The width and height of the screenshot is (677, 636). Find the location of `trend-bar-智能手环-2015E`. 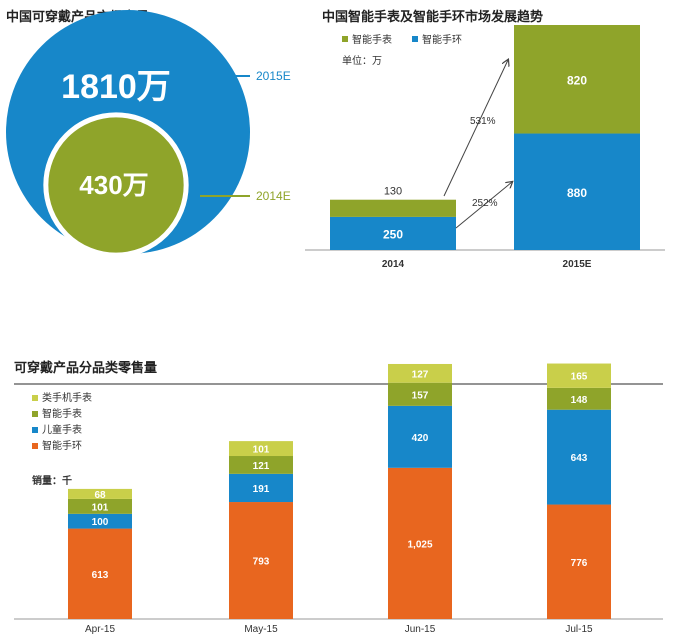

trend-bar-智能手环-2015E is located at coordinates (577, 191).